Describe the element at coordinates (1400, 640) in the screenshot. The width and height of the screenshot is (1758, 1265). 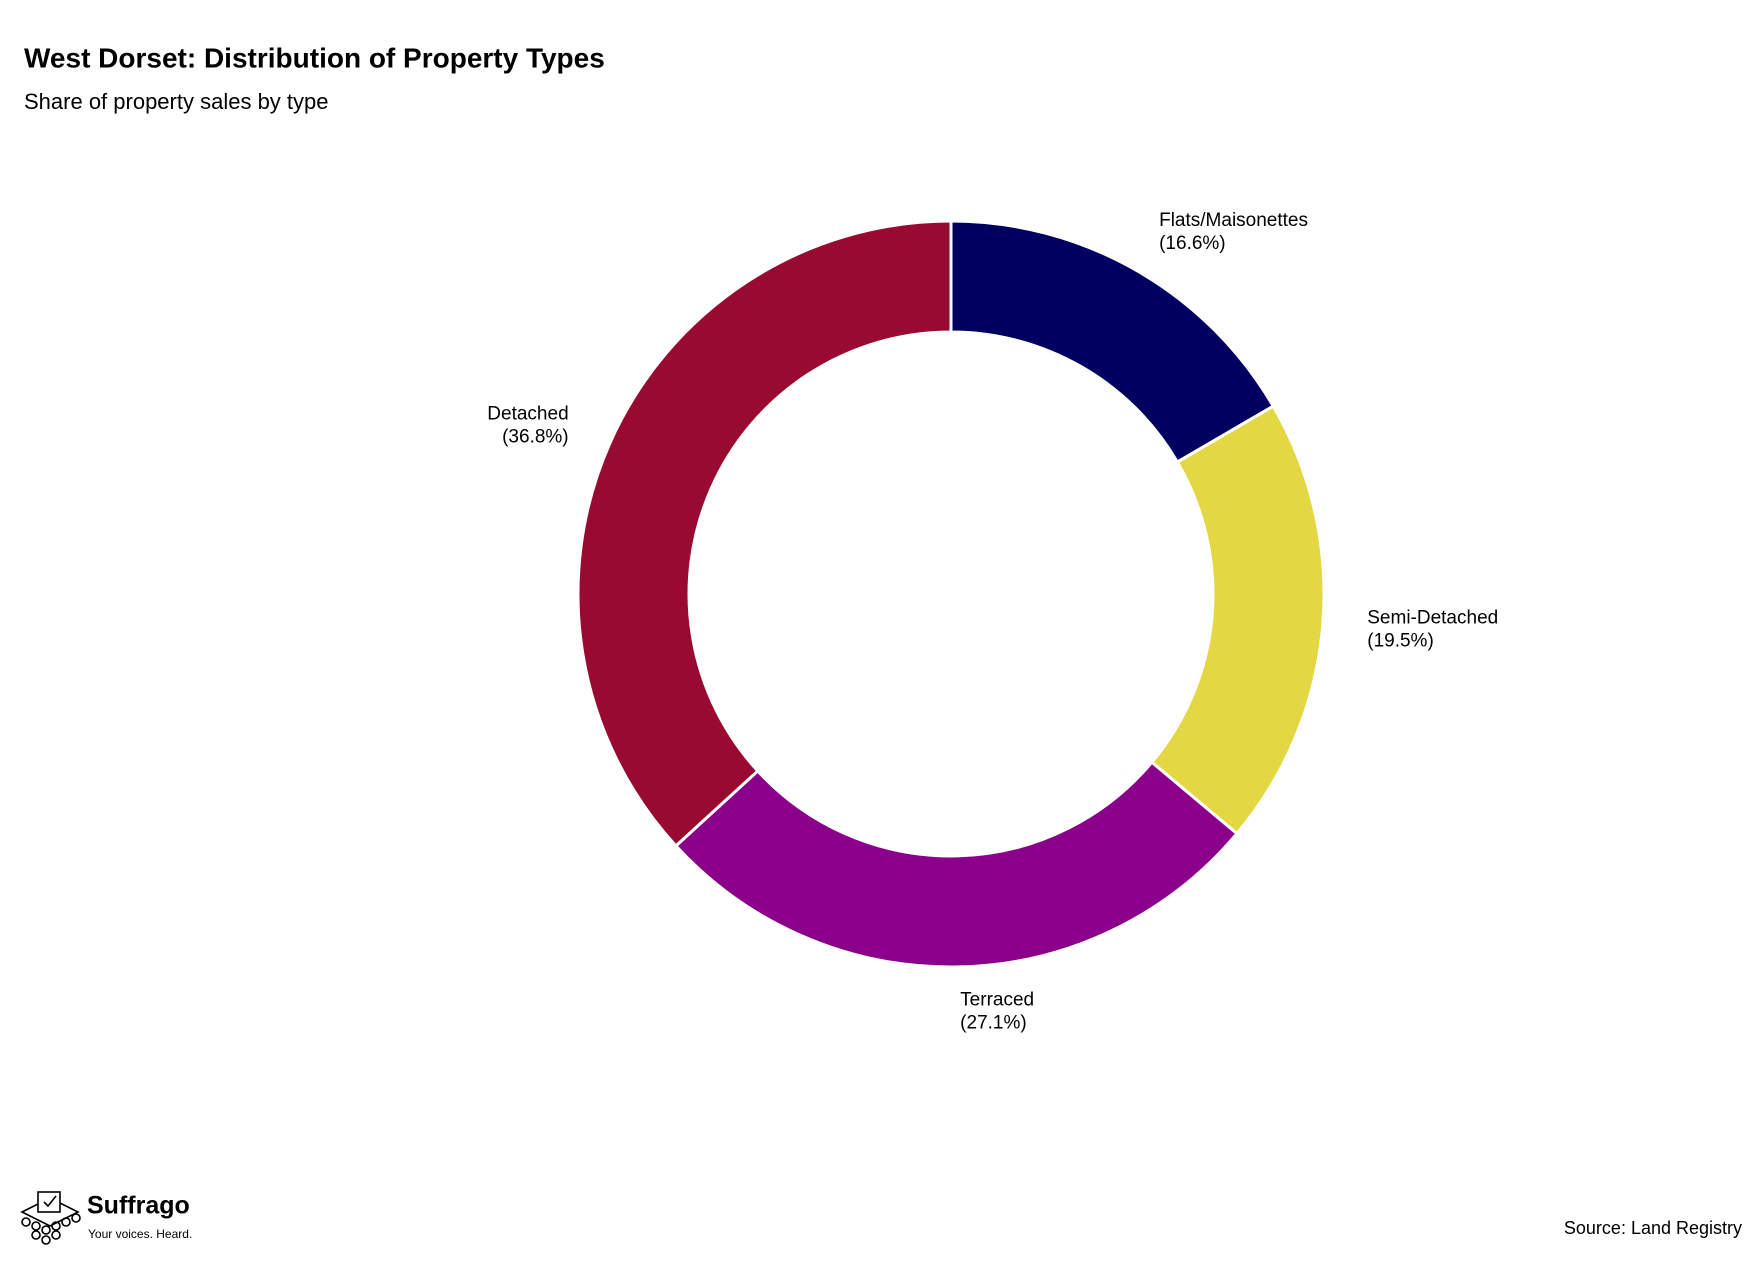
I see `slice-value-label: (19.5%)` at that location.